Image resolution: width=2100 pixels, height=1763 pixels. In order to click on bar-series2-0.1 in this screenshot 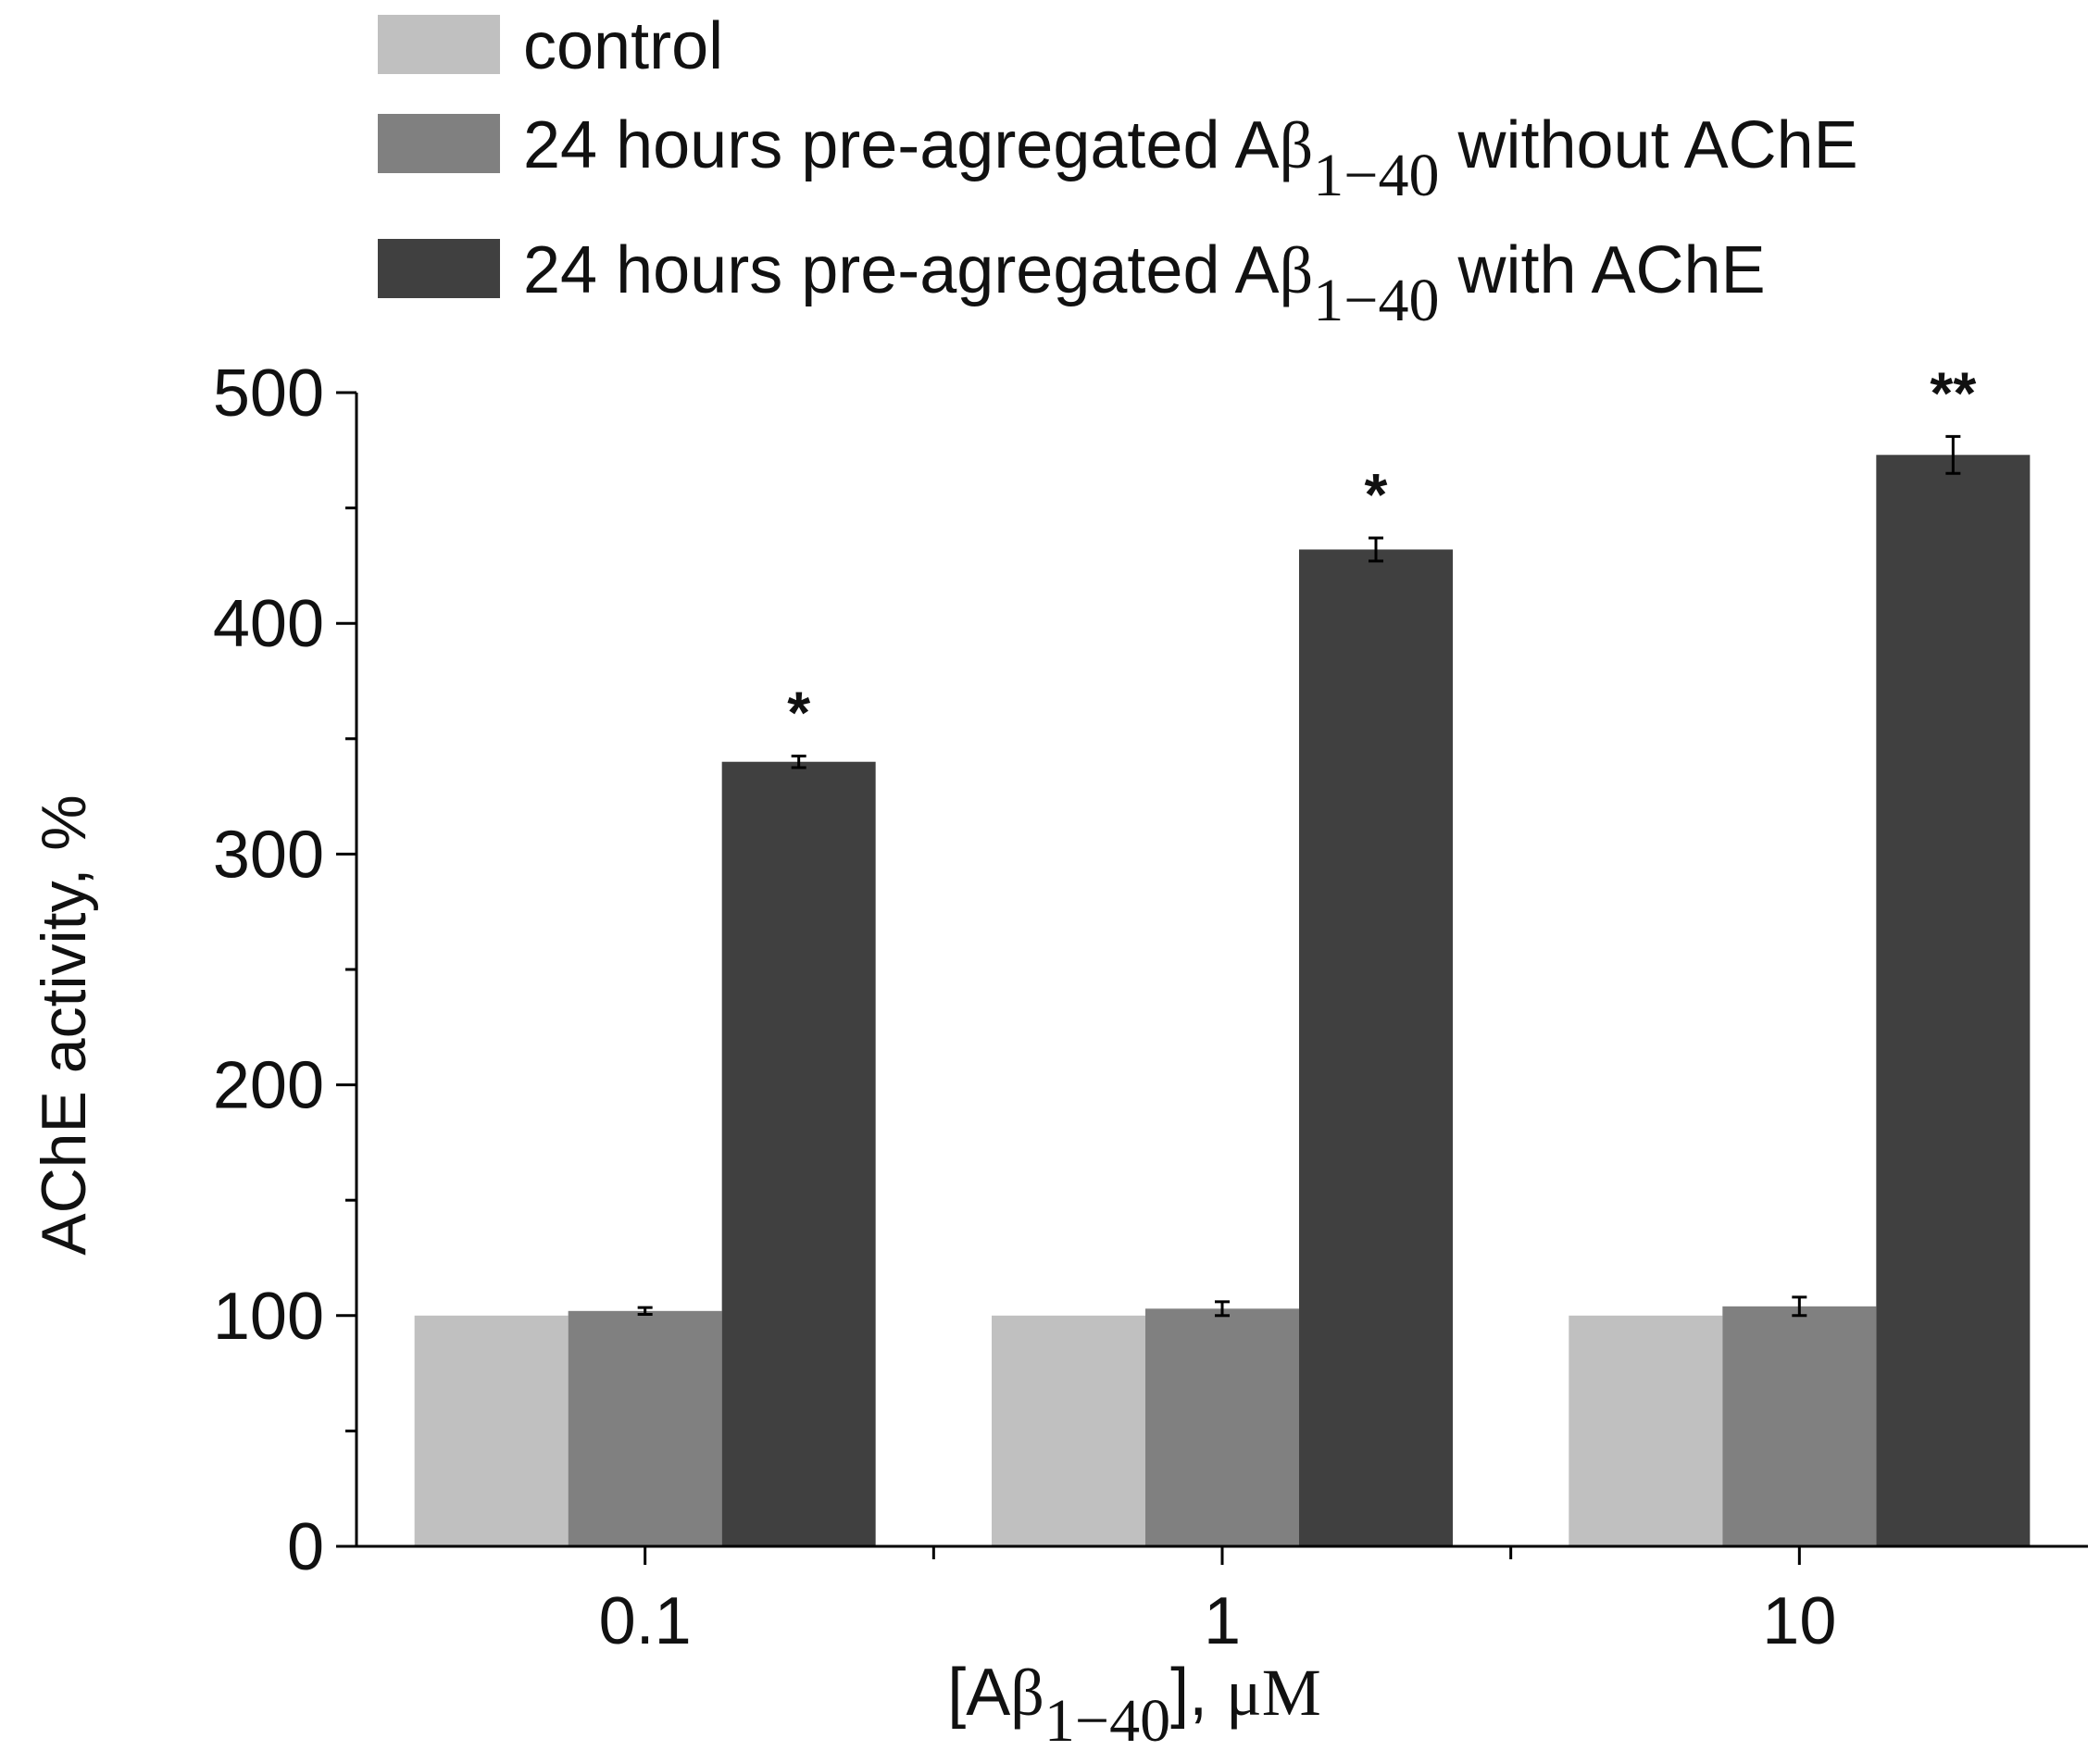, I will do `click(645, 1428)`.